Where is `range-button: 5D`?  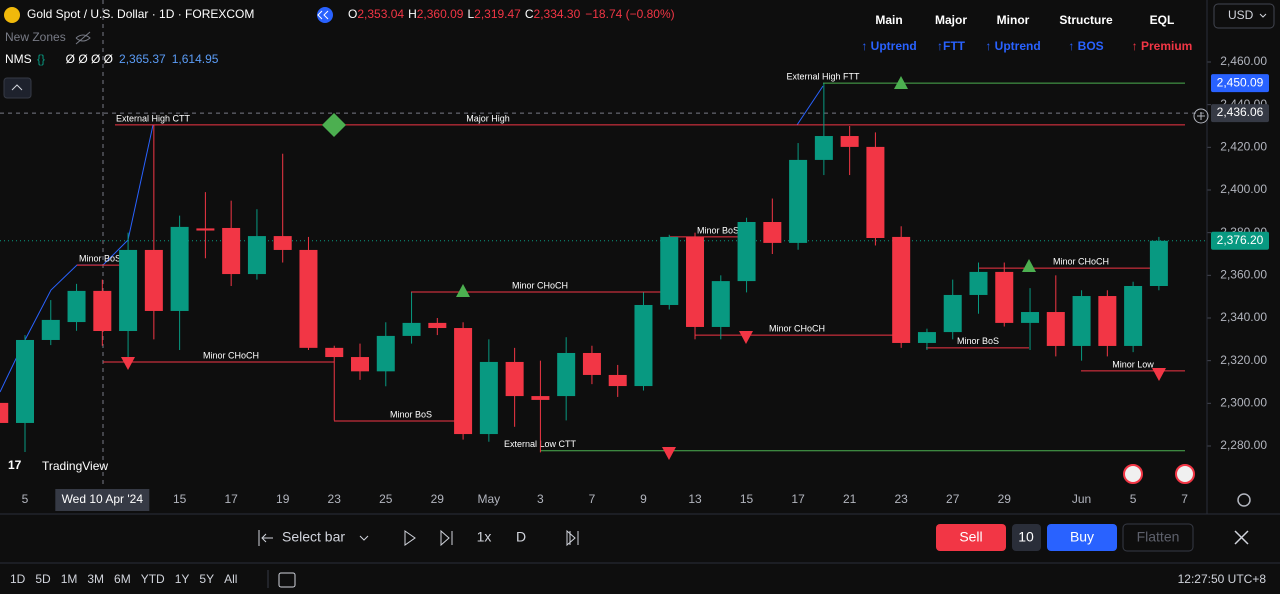 range-button: 5D is located at coordinates (43, 579).